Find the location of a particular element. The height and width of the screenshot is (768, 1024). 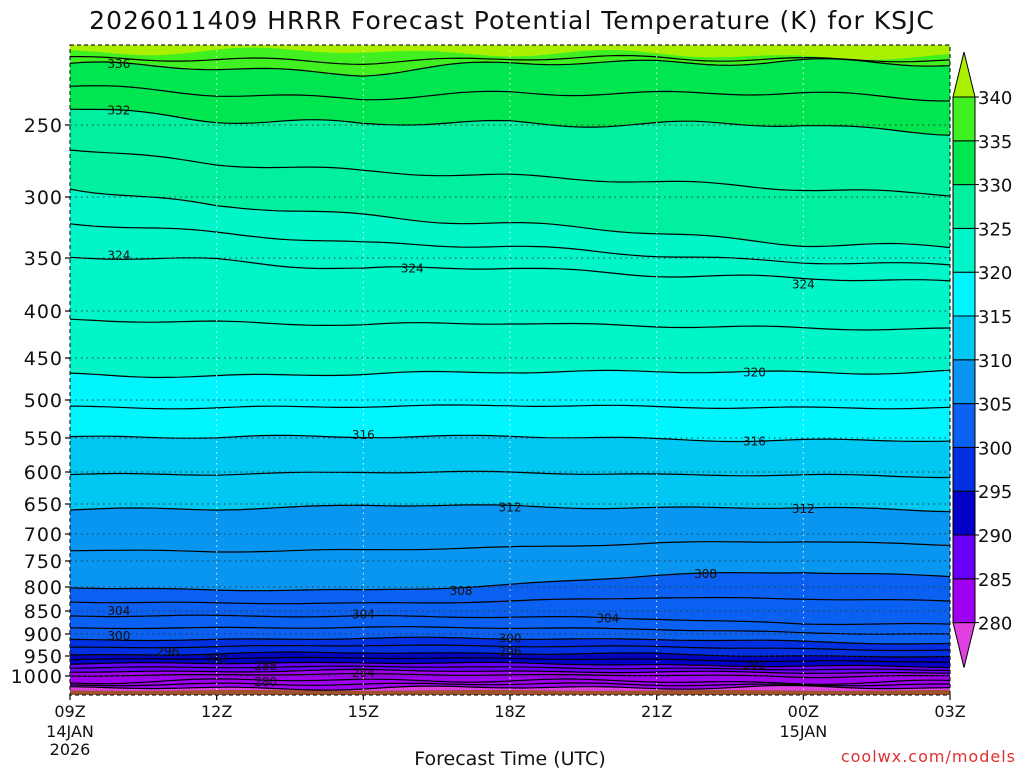

x-tick-label-21Z: 21Z is located at coordinates (656, 711).